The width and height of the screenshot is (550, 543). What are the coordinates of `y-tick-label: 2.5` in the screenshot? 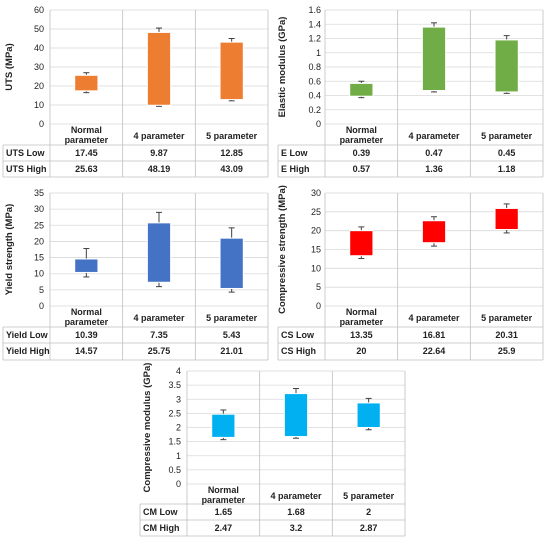 It's located at (174, 413).